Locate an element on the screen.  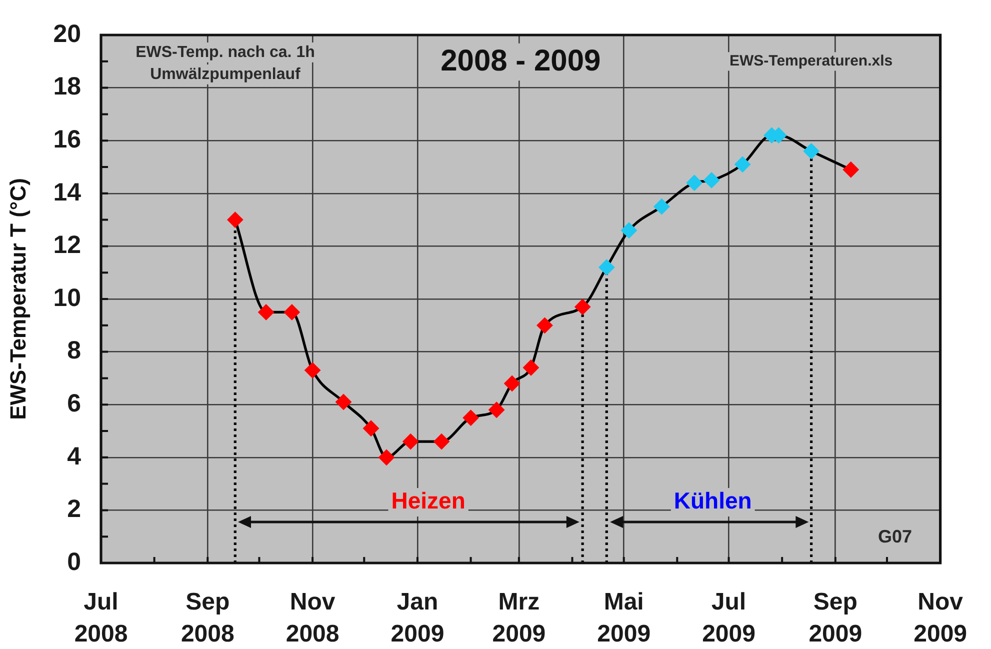
y-tick-label: 6 is located at coordinates (74, 403).